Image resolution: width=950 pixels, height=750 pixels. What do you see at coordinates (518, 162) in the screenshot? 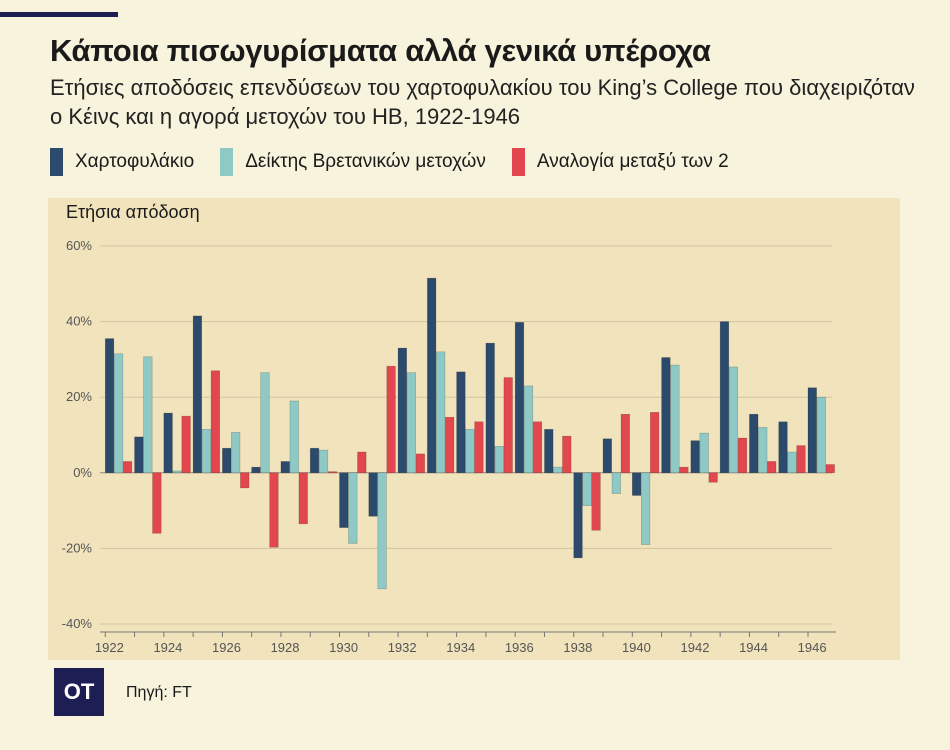
I see `legend-swatch-ratio` at bounding box center [518, 162].